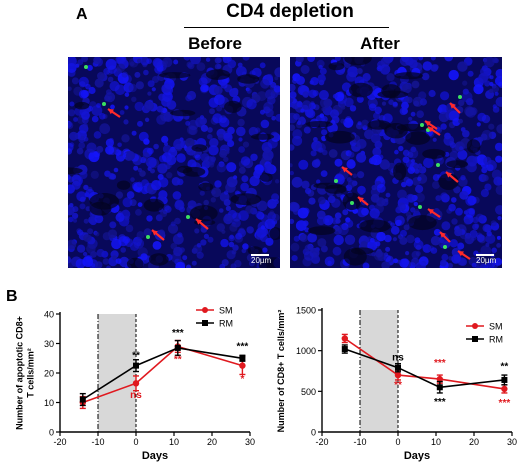 The image size is (520, 464). Describe the element at coordinates (306, 351) in the screenshot. I see `c1-y-tick-label: 1000` at that location.